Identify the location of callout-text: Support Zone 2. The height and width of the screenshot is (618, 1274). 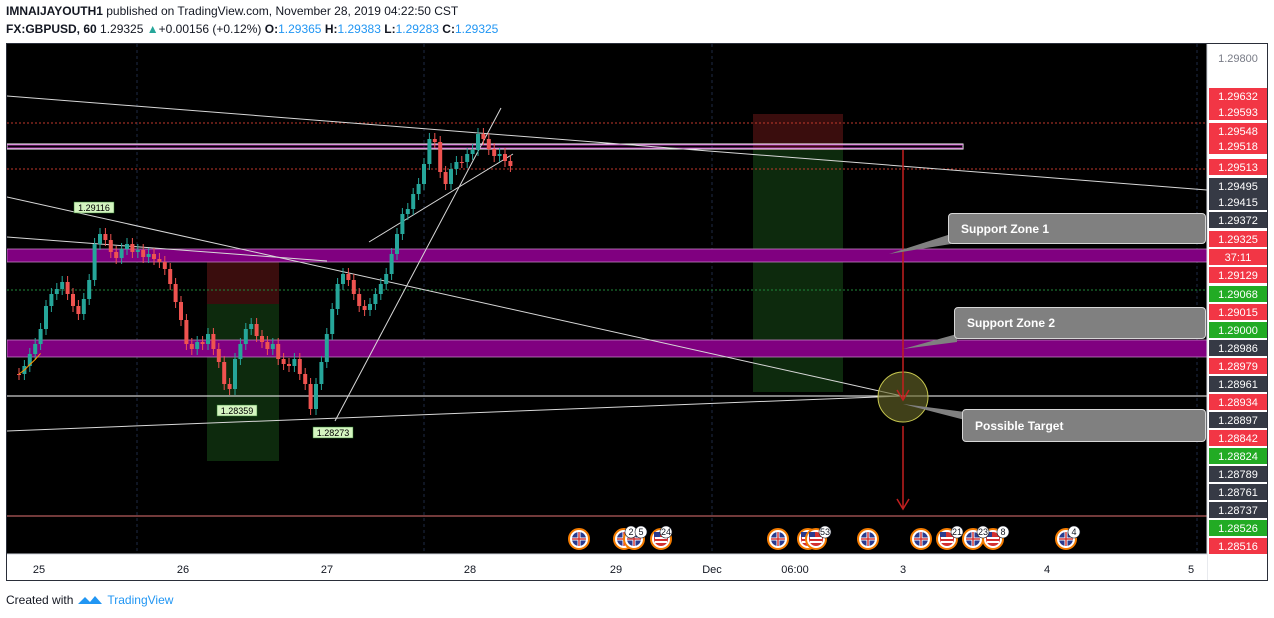
(1011, 323).